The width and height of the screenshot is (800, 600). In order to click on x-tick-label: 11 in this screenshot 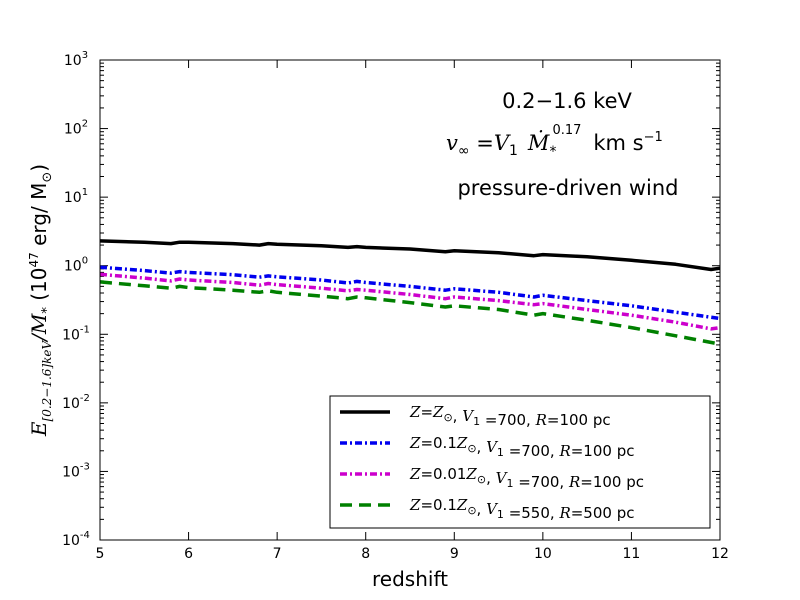, I will do `click(632, 554)`.